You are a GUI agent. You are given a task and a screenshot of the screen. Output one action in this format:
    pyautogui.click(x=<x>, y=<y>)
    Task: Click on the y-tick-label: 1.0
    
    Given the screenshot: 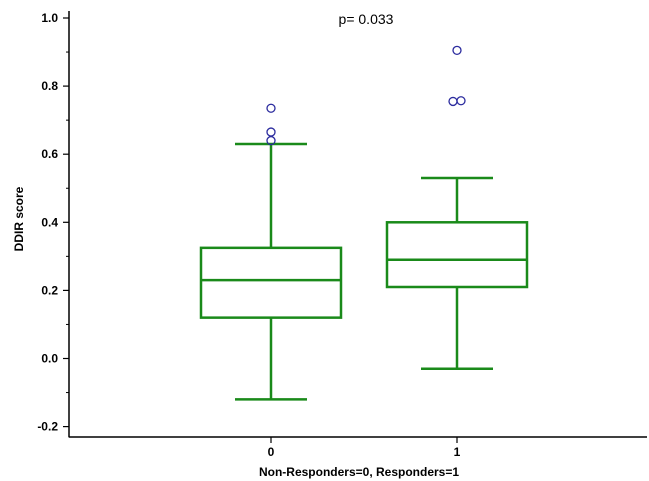 What is the action you would take?
    pyautogui.click(x=49, y=18)
    